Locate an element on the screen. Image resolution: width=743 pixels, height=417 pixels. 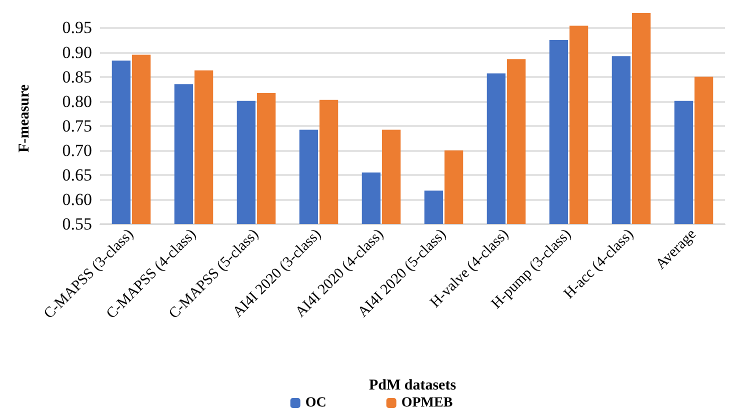
y-tick-label: 0.95 is located at coordinates (77, 28).